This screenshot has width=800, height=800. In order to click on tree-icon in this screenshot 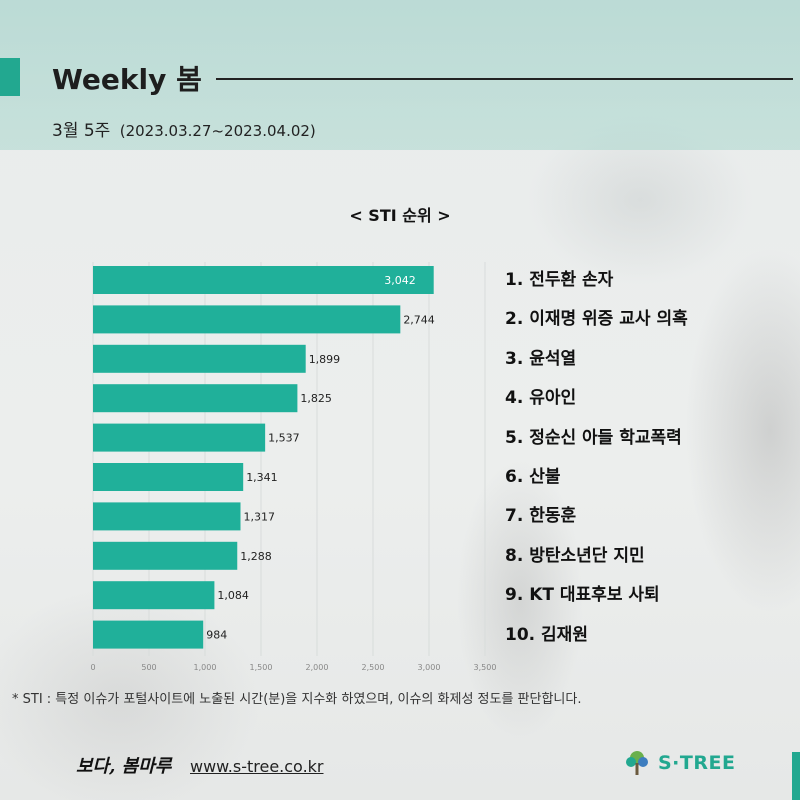, I will do `click(637, 763)`.